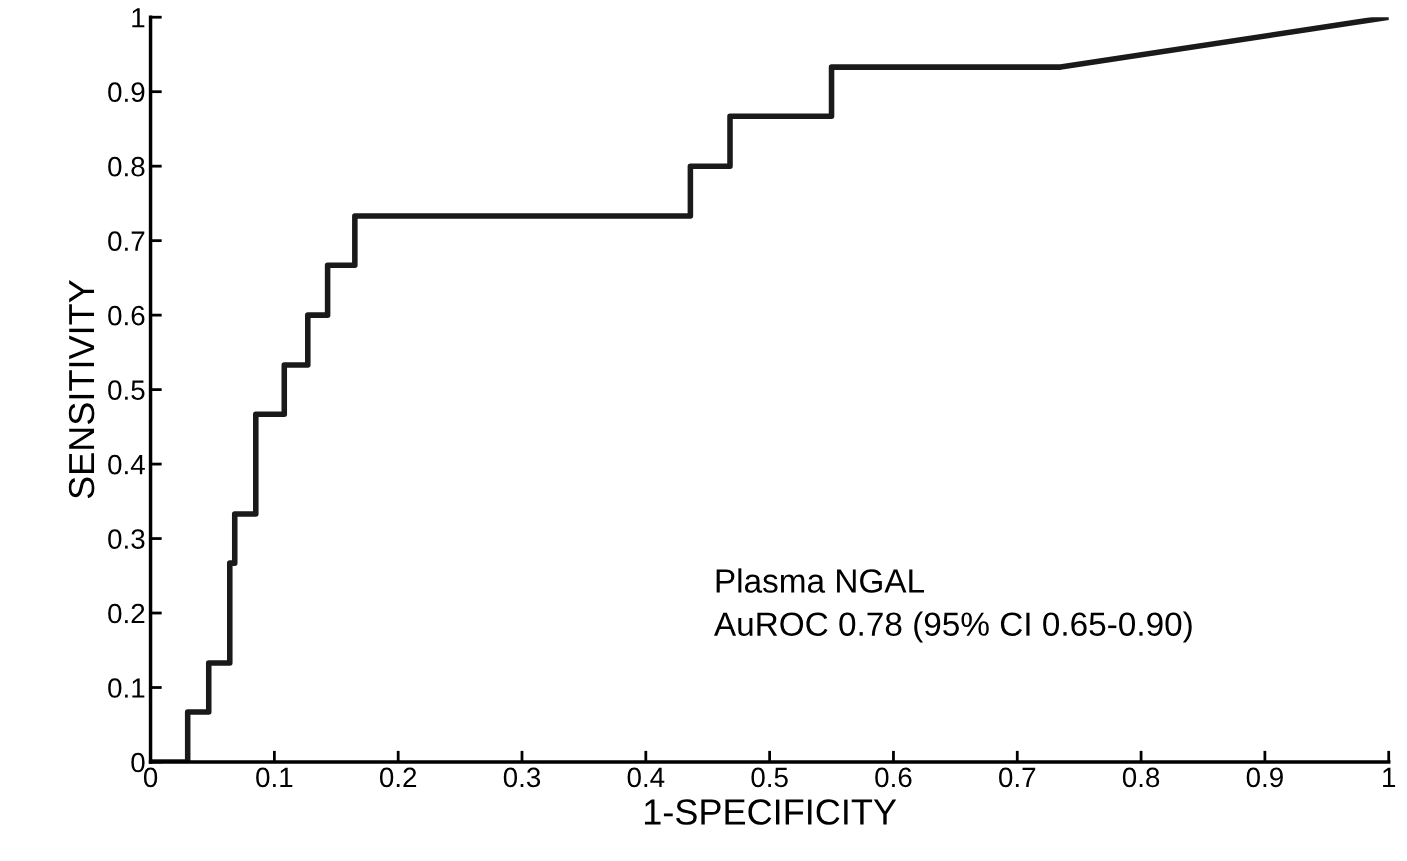 The height and width of the screenshot is (861, 1407). Describe the element at coordinates (138, 762) in the screenshot. I see `y-tick-label: 0` at that location.